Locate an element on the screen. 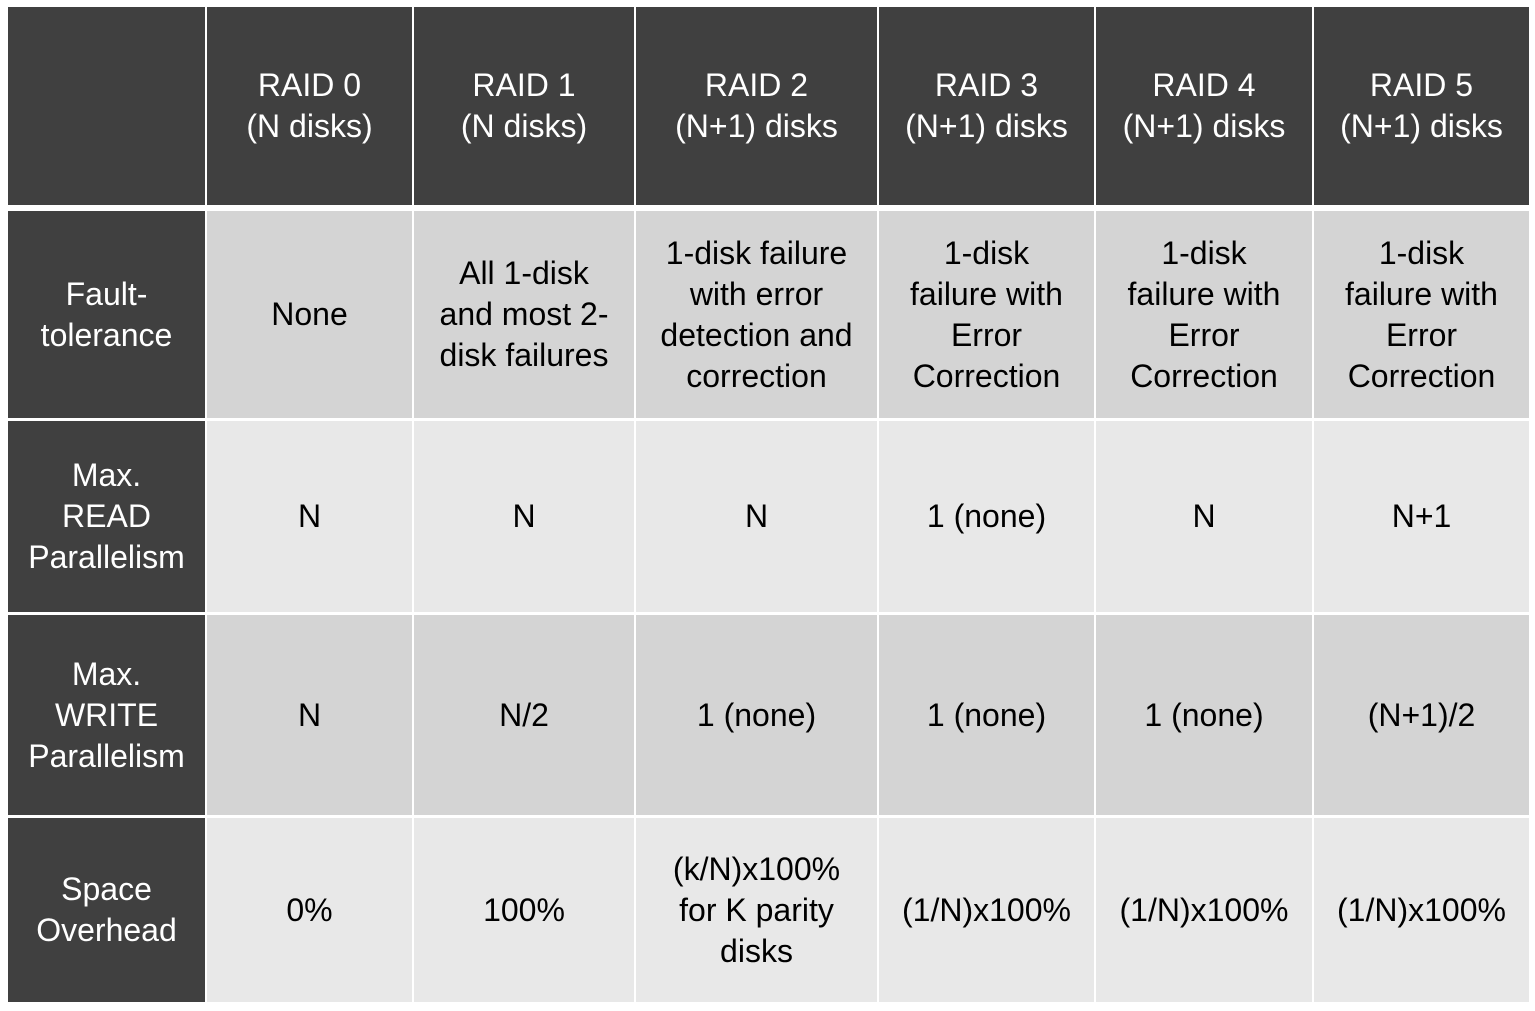  header-label: RAID 0 (N disks) is located at coordinates (309, 105).